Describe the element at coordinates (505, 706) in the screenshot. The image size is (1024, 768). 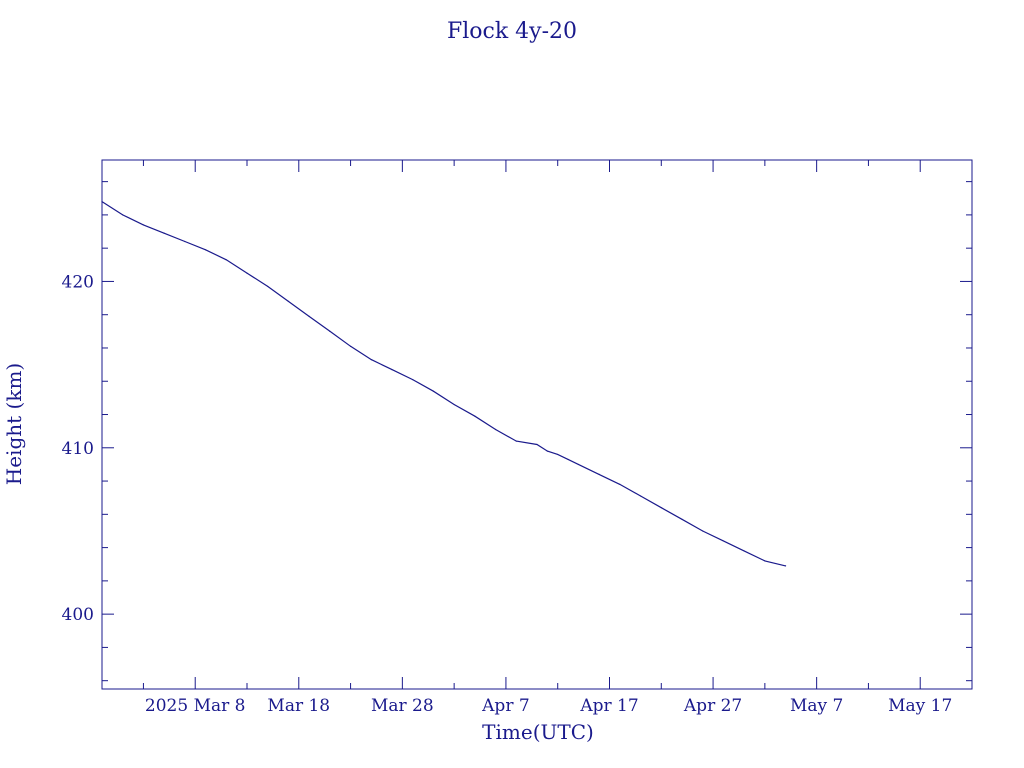
I see `x-tick-label: Apr 7` at that location.